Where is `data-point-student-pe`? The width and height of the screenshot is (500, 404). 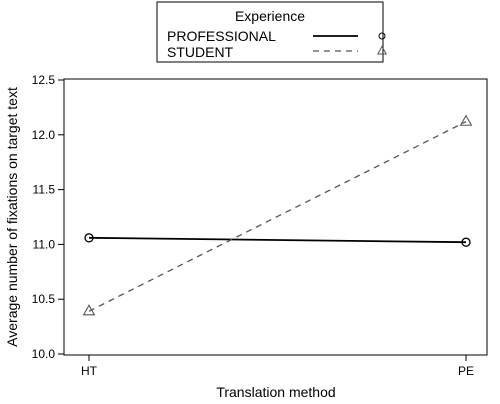
data-point-student-pe is located at coordinates (466, 120).